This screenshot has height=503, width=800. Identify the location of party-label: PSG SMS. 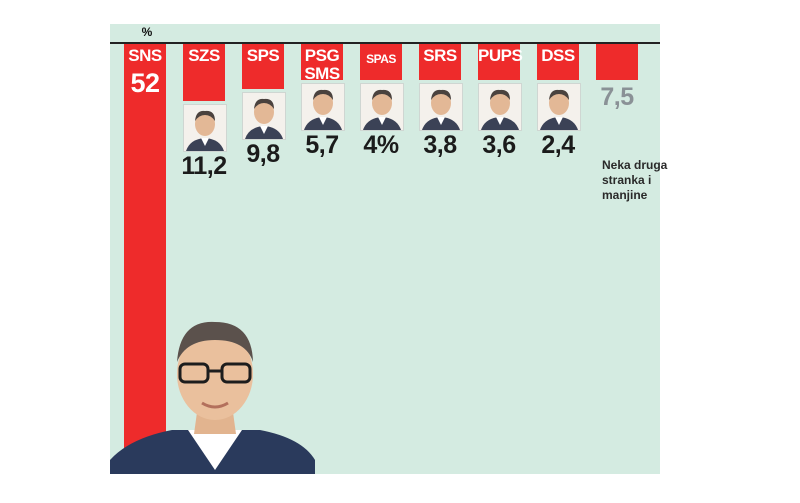
(322, 64).